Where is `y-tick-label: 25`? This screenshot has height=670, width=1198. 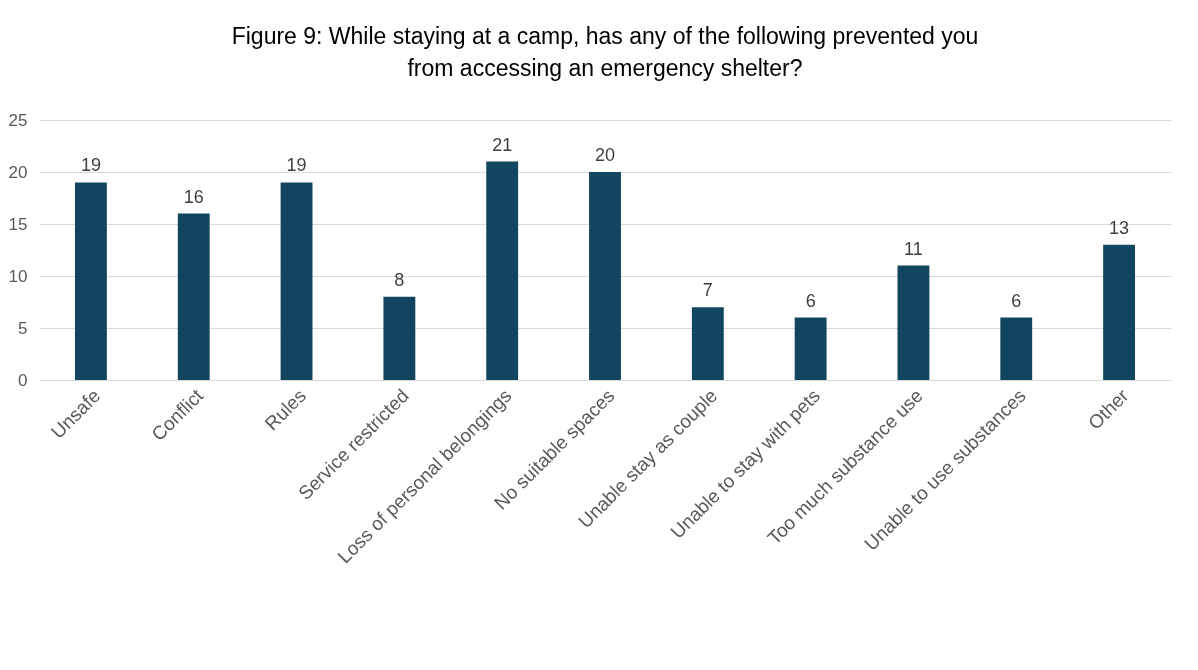
y-tick-label: 25 is located at coordinates (18, 120).